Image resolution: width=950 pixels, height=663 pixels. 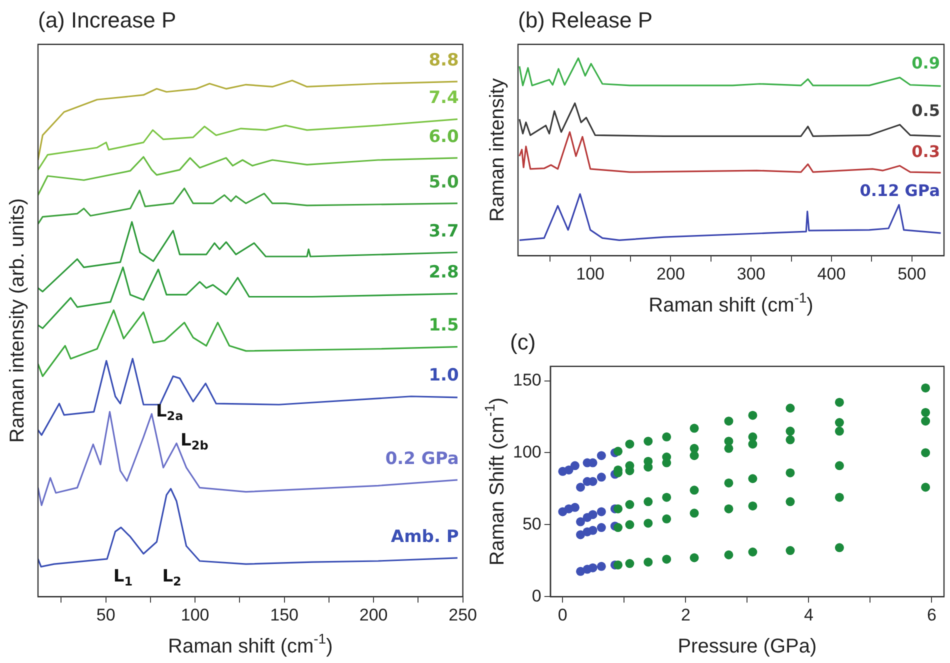 I want to click on series-label: 0.3, so click(x=926, y=151).